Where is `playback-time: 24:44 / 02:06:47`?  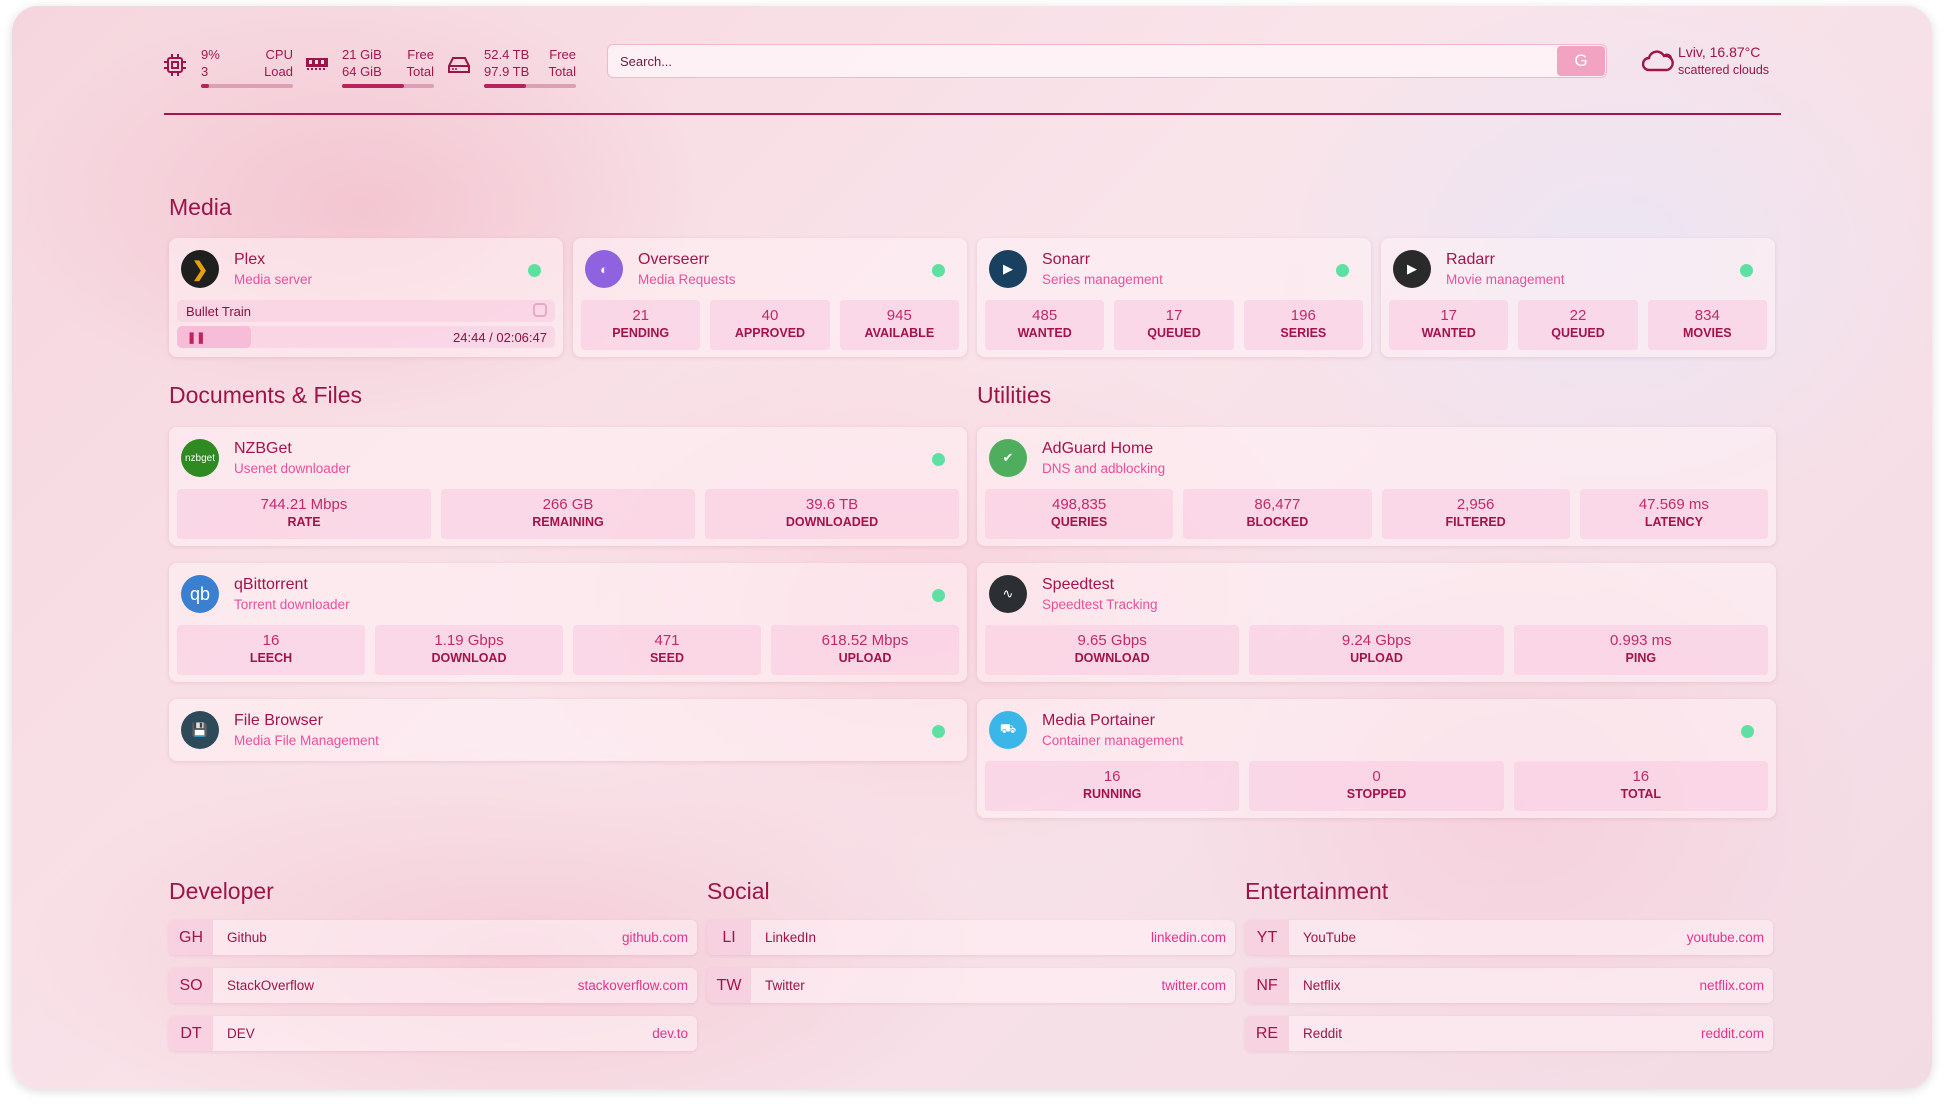
playback-time: 24:44 / 02:06:47 is located at coordinates (500, 337).